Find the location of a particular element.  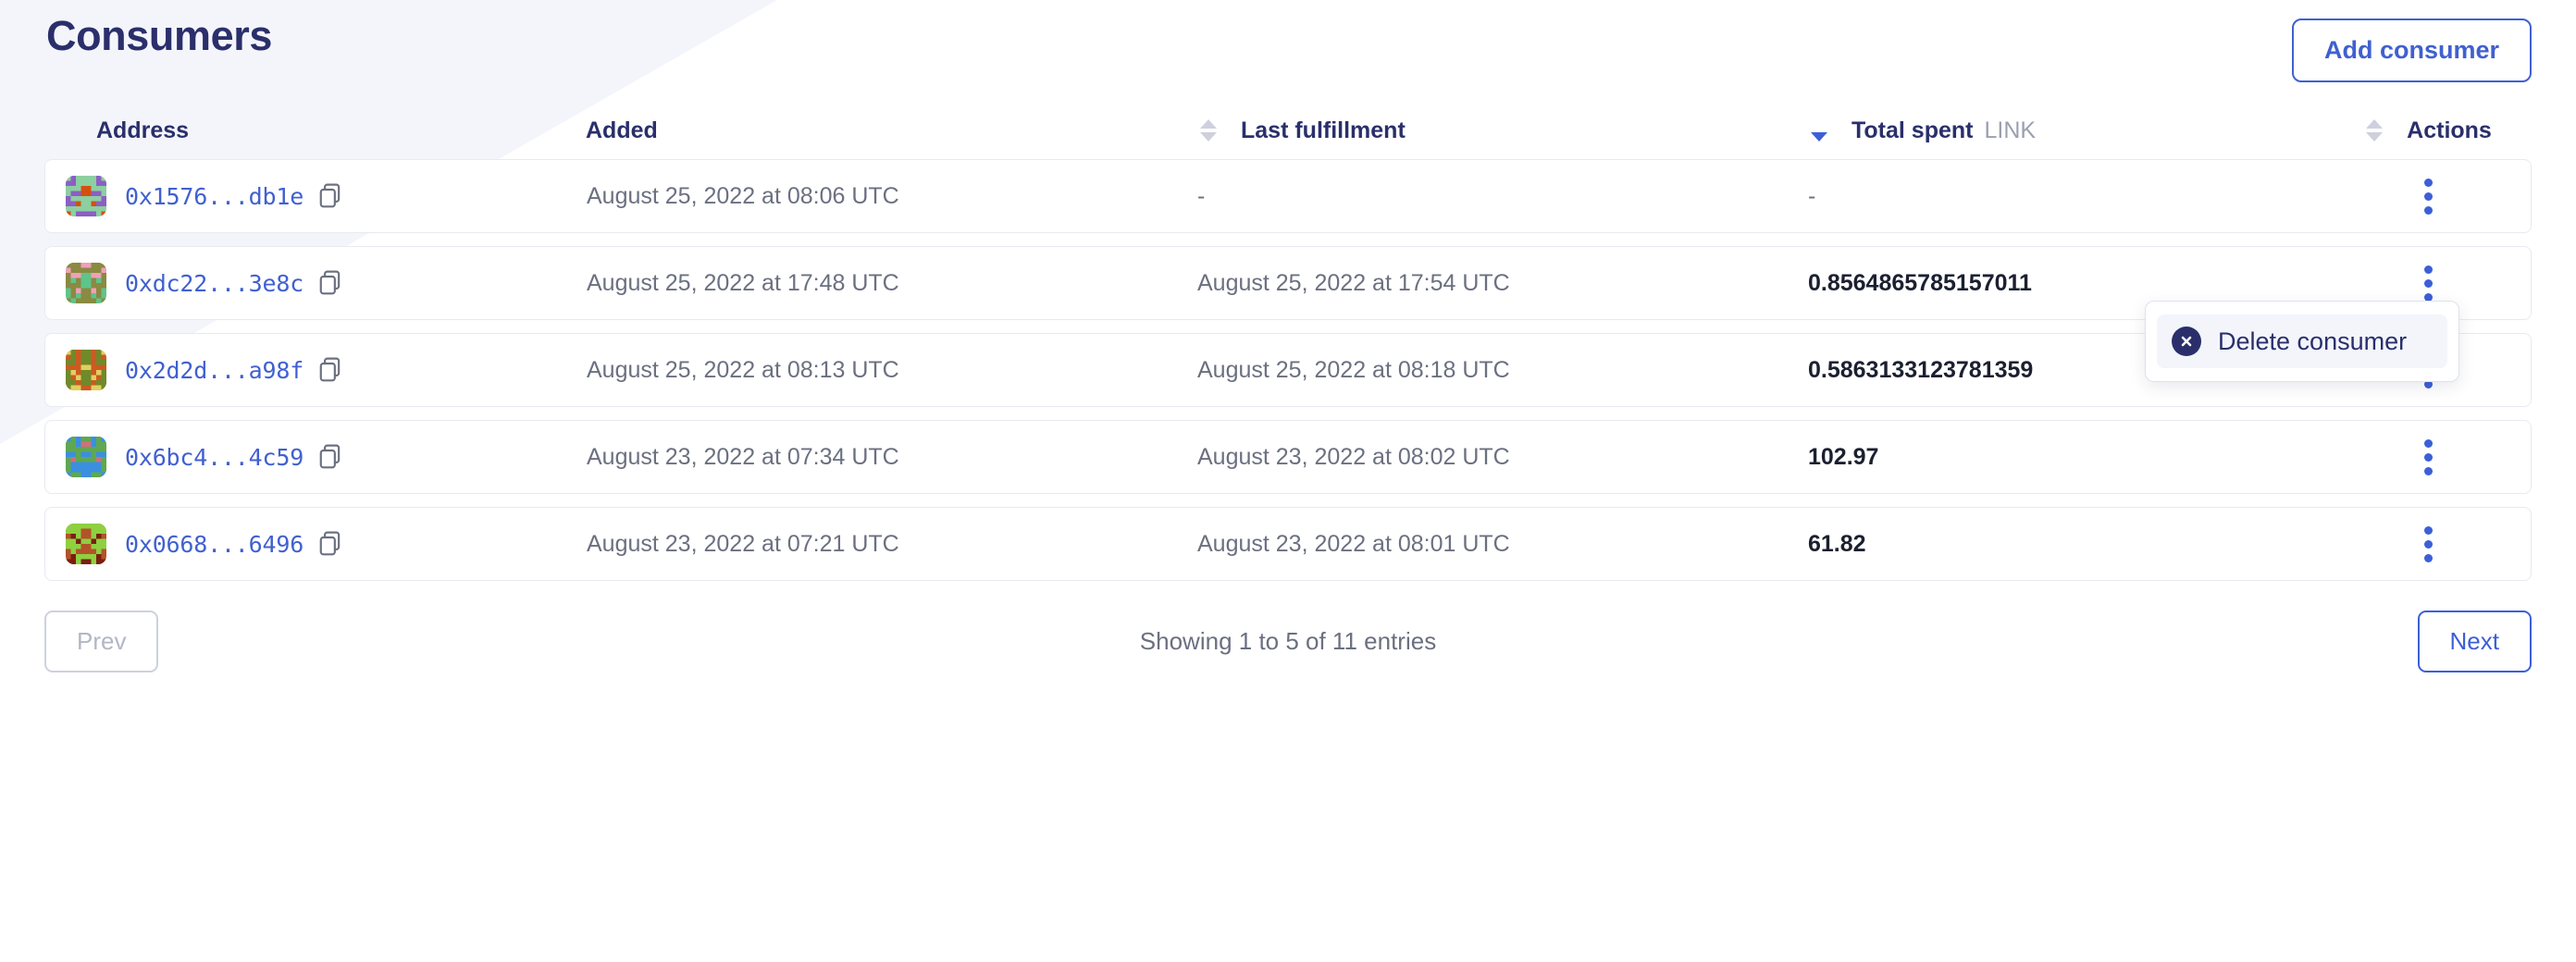

cell-total-spent: 0.8564865785157011 is located at coordinates (2072, 284).